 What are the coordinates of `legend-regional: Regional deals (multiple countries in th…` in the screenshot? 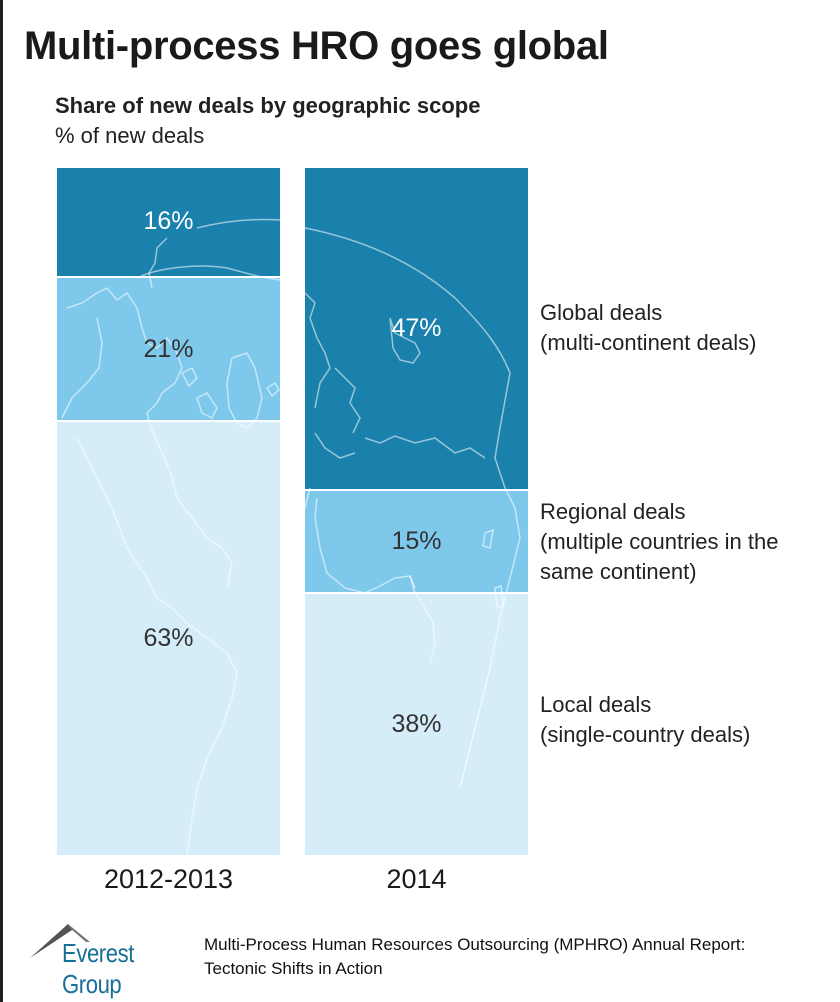 It's located at (659, 542).